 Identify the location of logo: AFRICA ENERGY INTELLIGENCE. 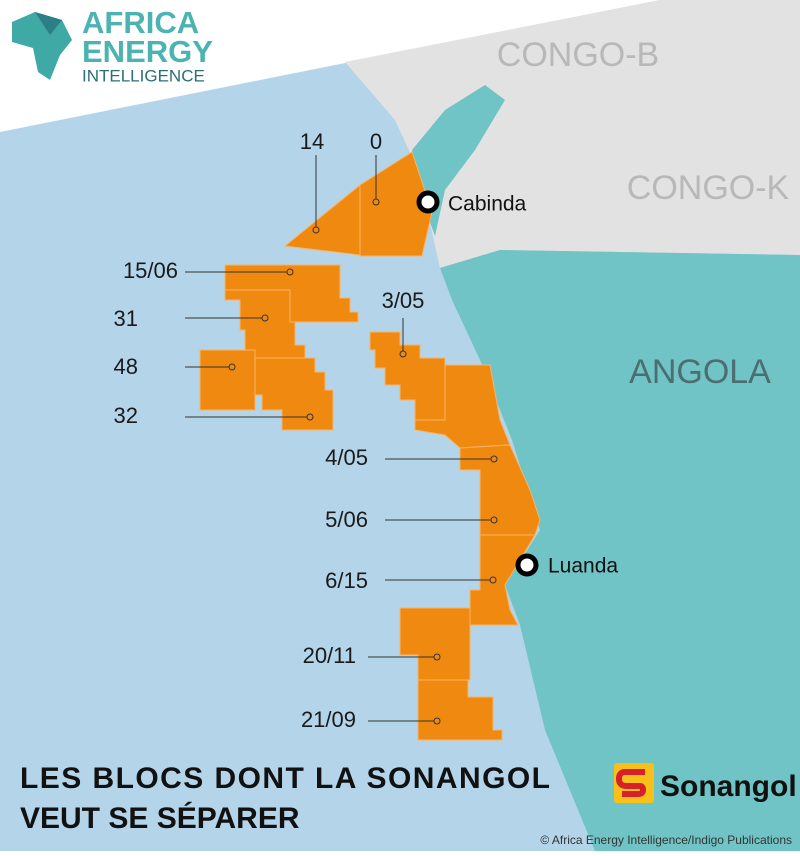
(112, 45).